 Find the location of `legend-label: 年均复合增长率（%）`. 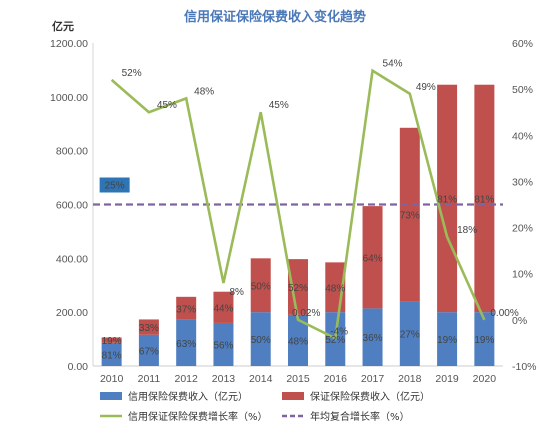

legend-label: 年均复合增长率（%） is located at coordinates (360, 416).